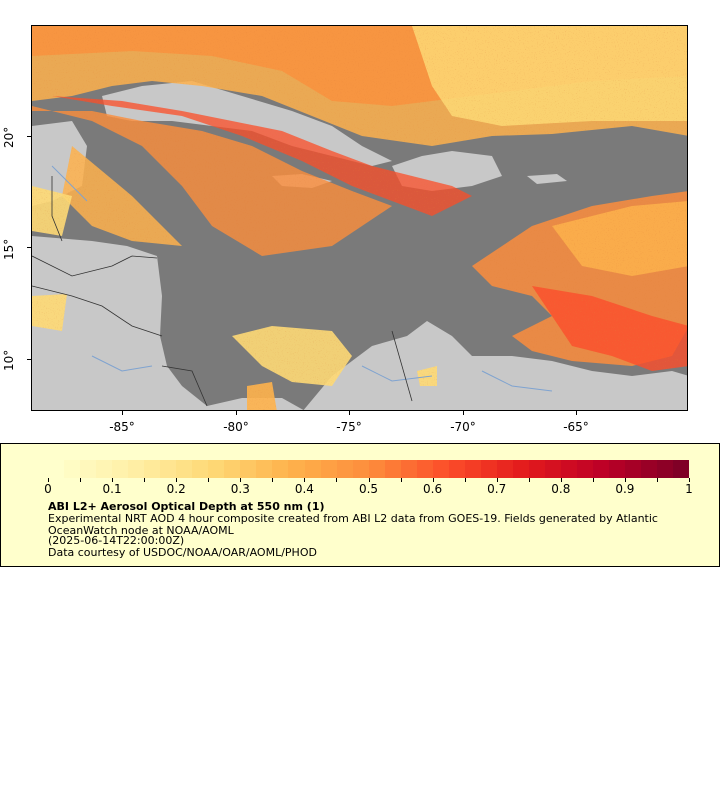  Describe the element at coordinates (240, 489) in the screenshot. I see `colorbar-tick-label: 0.3` at that location.